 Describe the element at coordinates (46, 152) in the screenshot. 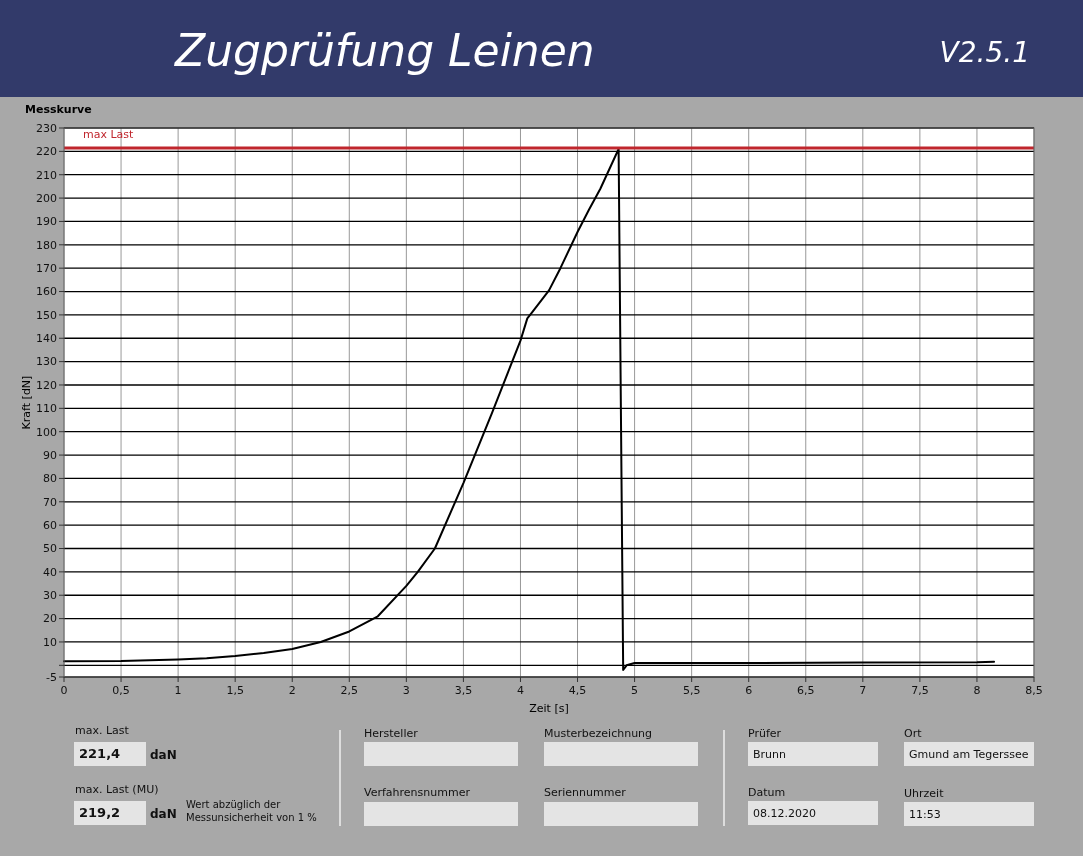

I see `y-tick-label: 220` at that location.